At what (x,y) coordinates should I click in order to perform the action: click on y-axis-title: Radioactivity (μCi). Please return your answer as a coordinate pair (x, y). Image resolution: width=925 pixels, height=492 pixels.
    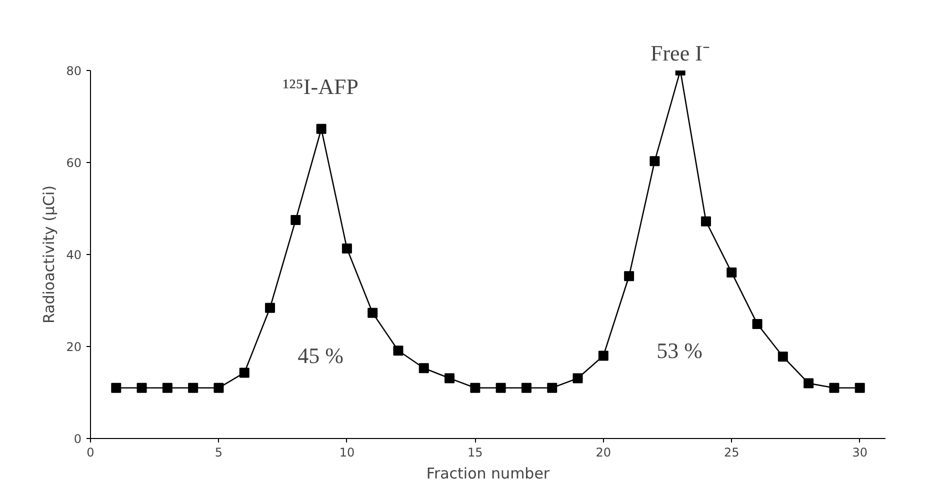
    Looking at the image, I should click on (49, 254).